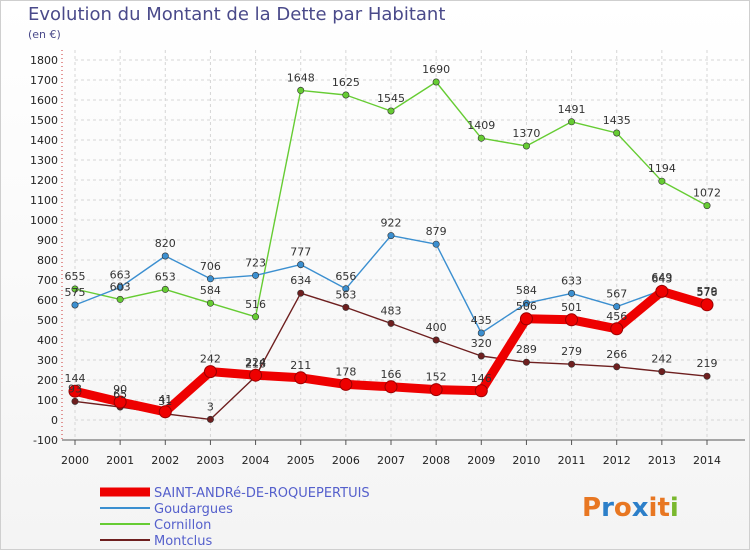 This screenshot has width=750, height=550. I want to click on data-label: 1409, so click(481, 125).